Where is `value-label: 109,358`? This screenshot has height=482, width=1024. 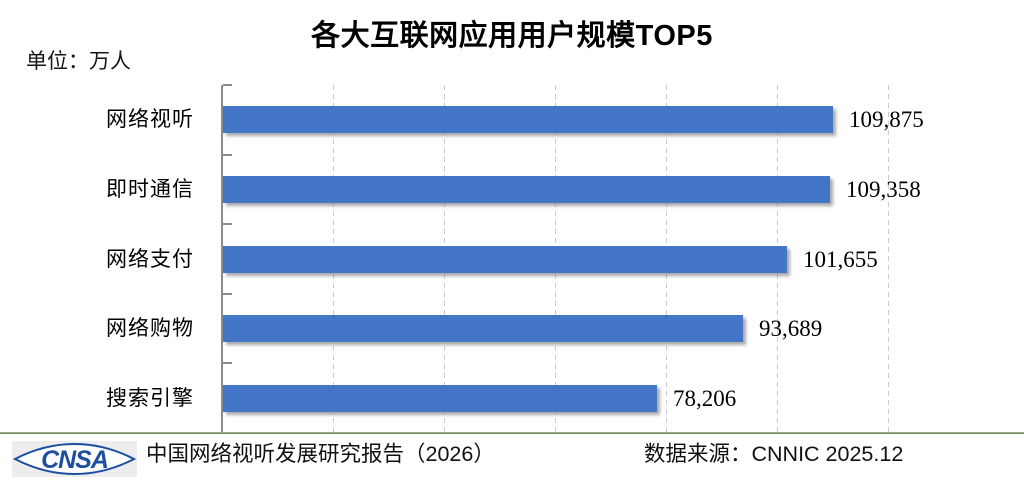 value-label: 109,358 is located at coordinates (883, 189).